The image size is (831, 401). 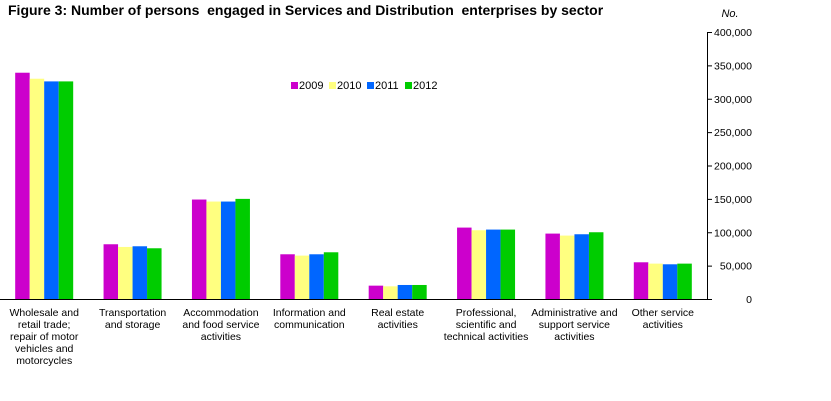 I want to click on x-tick-label: Transportation, so click(x=132, y=313).